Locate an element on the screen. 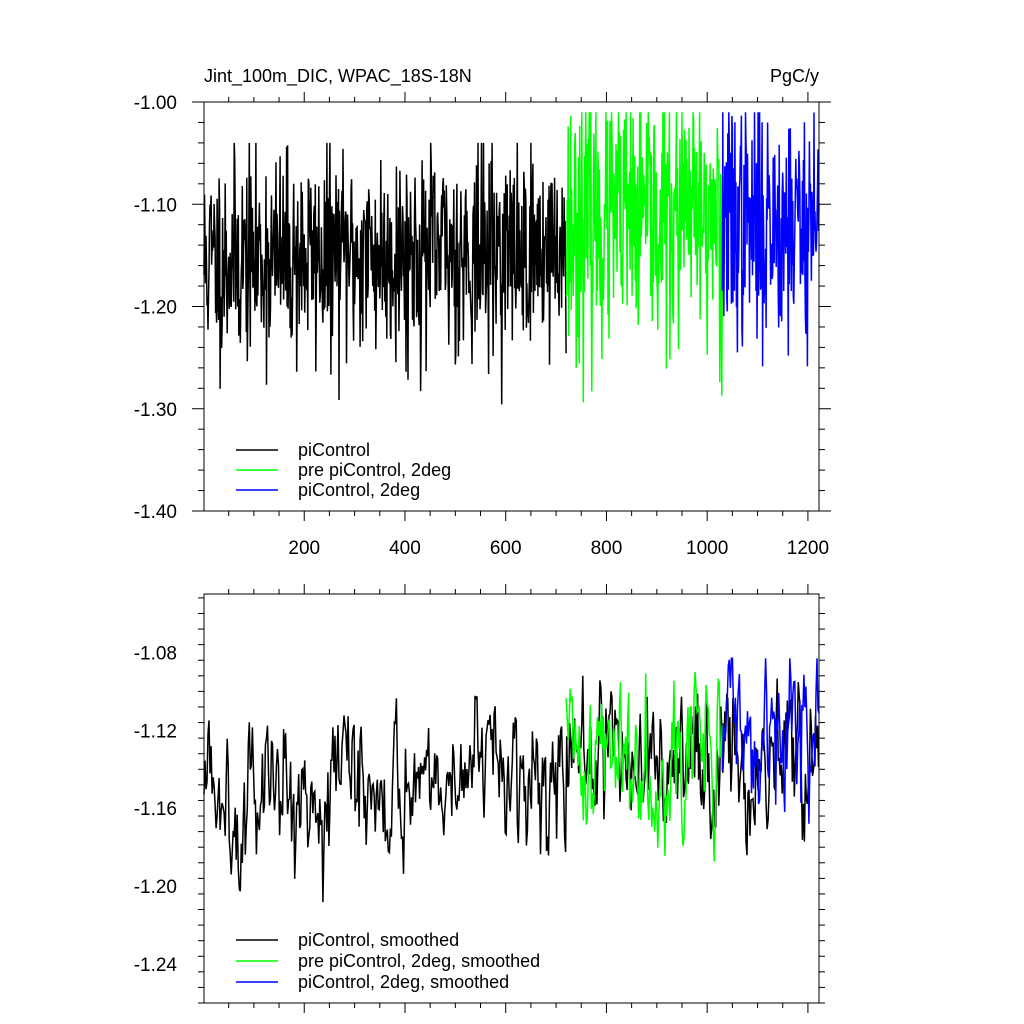  y-tick-label: -1.30 is located at coordinates (155, 410).